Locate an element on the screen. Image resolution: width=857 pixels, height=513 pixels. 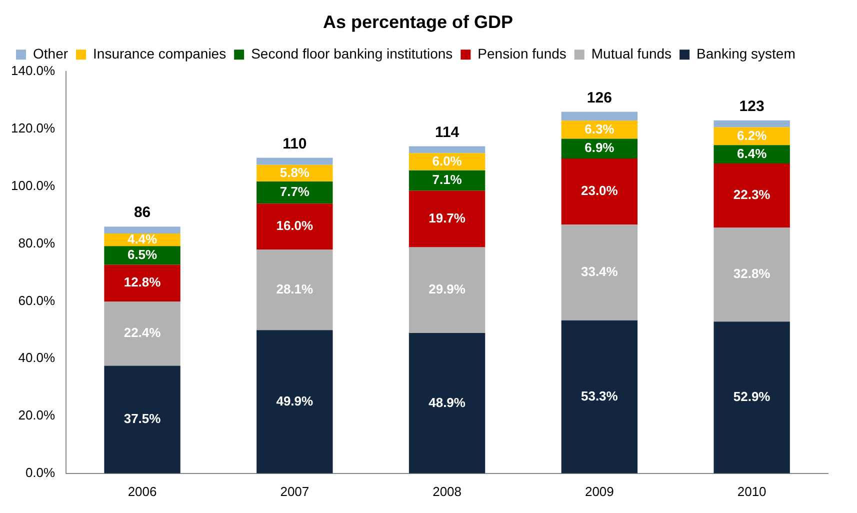
data-label: 22.4% is located at coordinates (143, 332).